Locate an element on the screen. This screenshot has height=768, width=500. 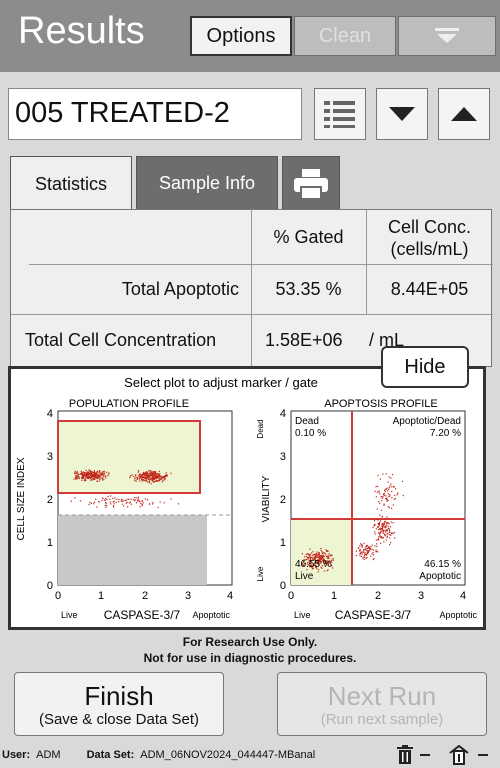
q-apodead-pct: 7.20 % is located at coordinates (445, 433).